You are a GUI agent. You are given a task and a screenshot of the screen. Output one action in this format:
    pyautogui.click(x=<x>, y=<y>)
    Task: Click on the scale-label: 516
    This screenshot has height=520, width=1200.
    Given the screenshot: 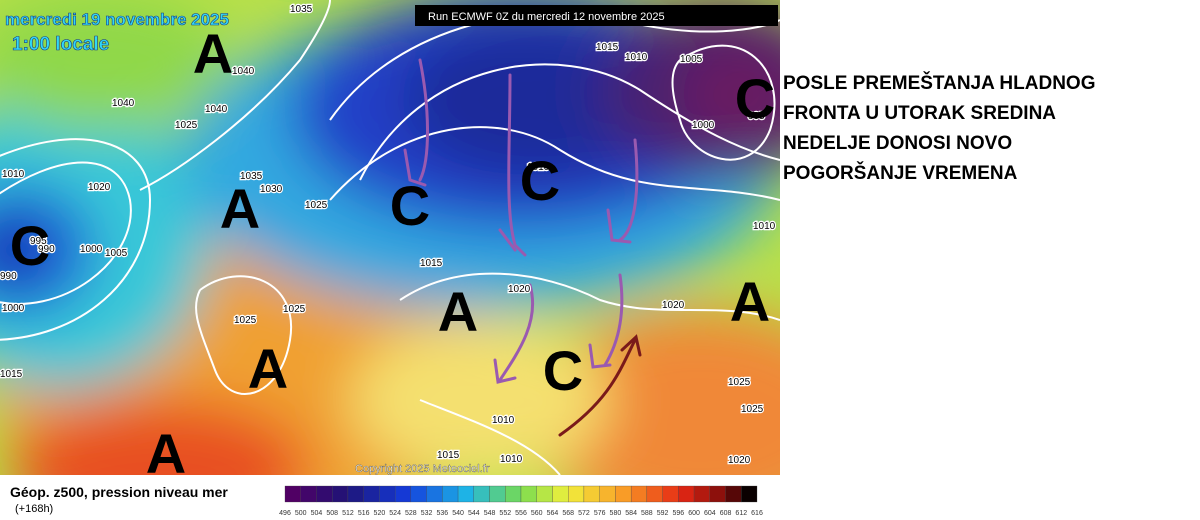 What is the action you would take?
    pyautogui.click(x=364, y=513)
    